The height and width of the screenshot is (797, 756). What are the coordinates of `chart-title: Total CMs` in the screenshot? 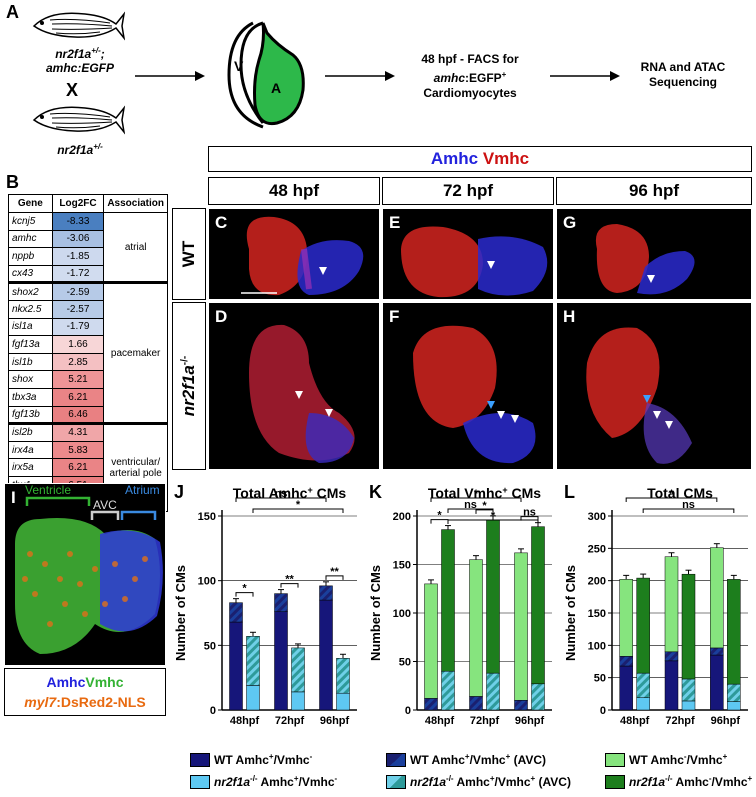 It's located at (680, 493).